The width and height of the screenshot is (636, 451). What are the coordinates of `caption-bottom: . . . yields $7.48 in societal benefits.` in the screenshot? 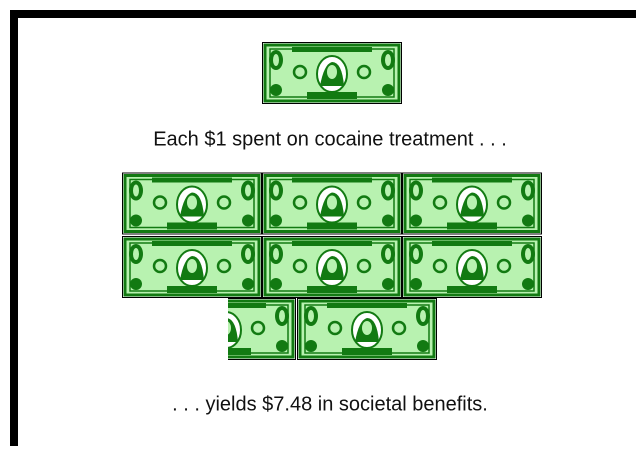 It's located at (330, 404).